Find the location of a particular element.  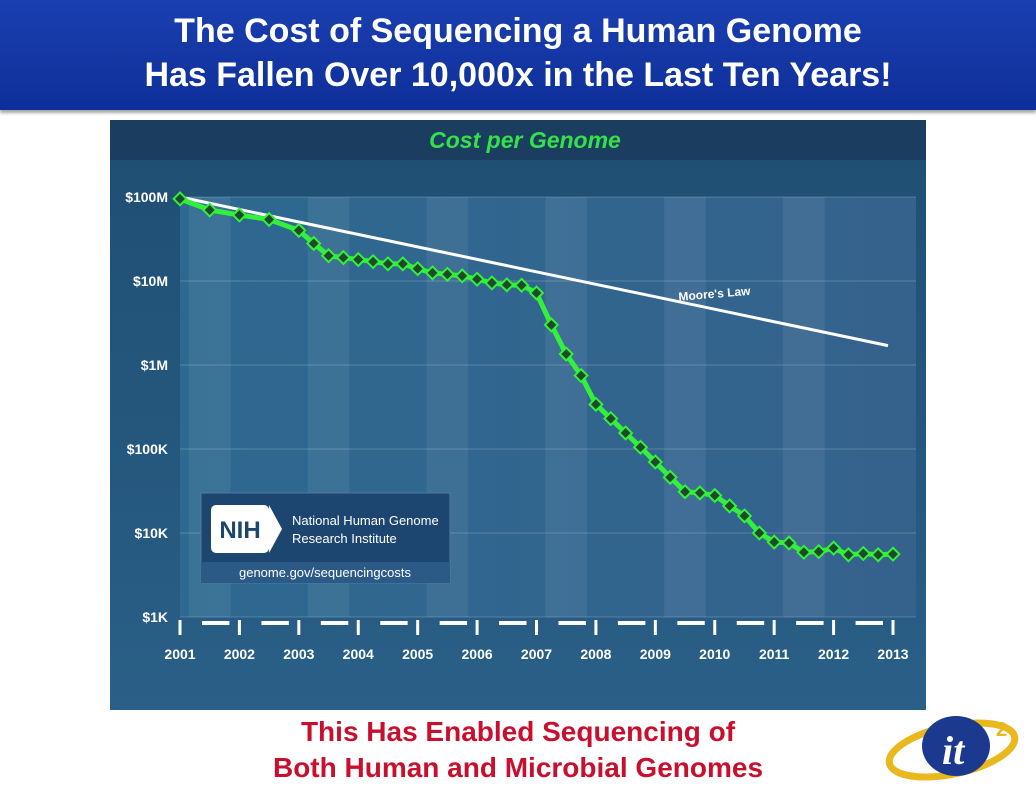

x-tick-label: 2013 is located at coordinates (892, 654).